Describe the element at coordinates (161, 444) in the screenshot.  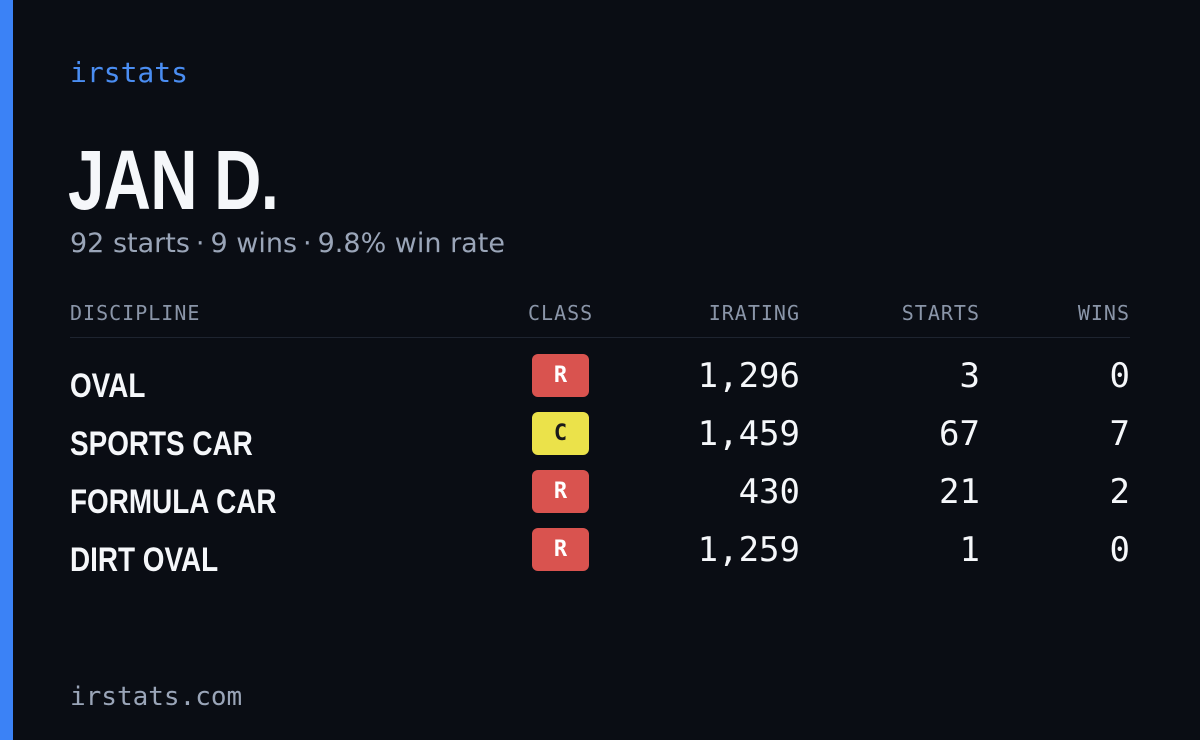
I see `discipline-name: SPORTS CAR` at that location.